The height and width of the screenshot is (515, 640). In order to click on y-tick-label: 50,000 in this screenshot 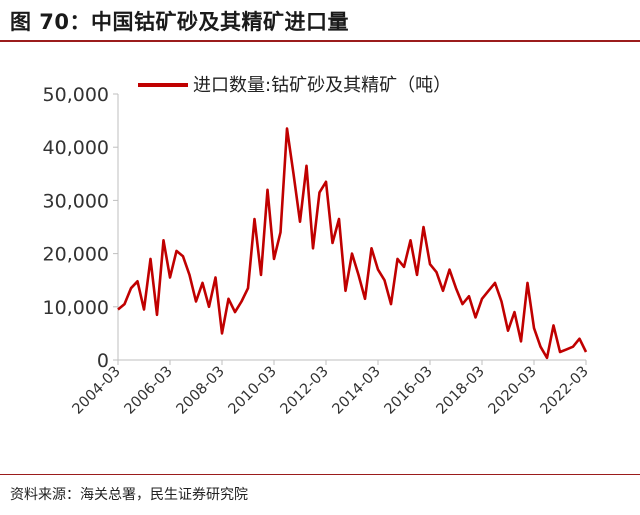, I will do `click(76, 95)`.